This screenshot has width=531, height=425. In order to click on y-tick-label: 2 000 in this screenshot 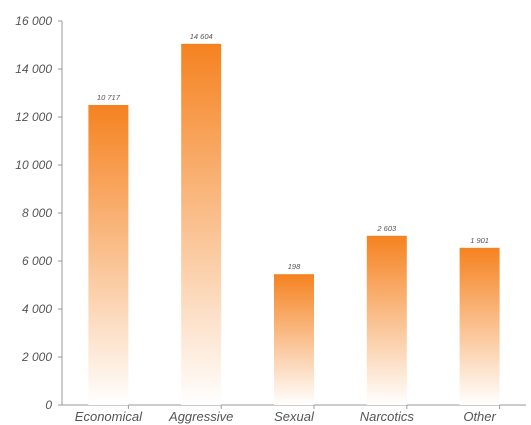, I will do `click(36, 357)`.